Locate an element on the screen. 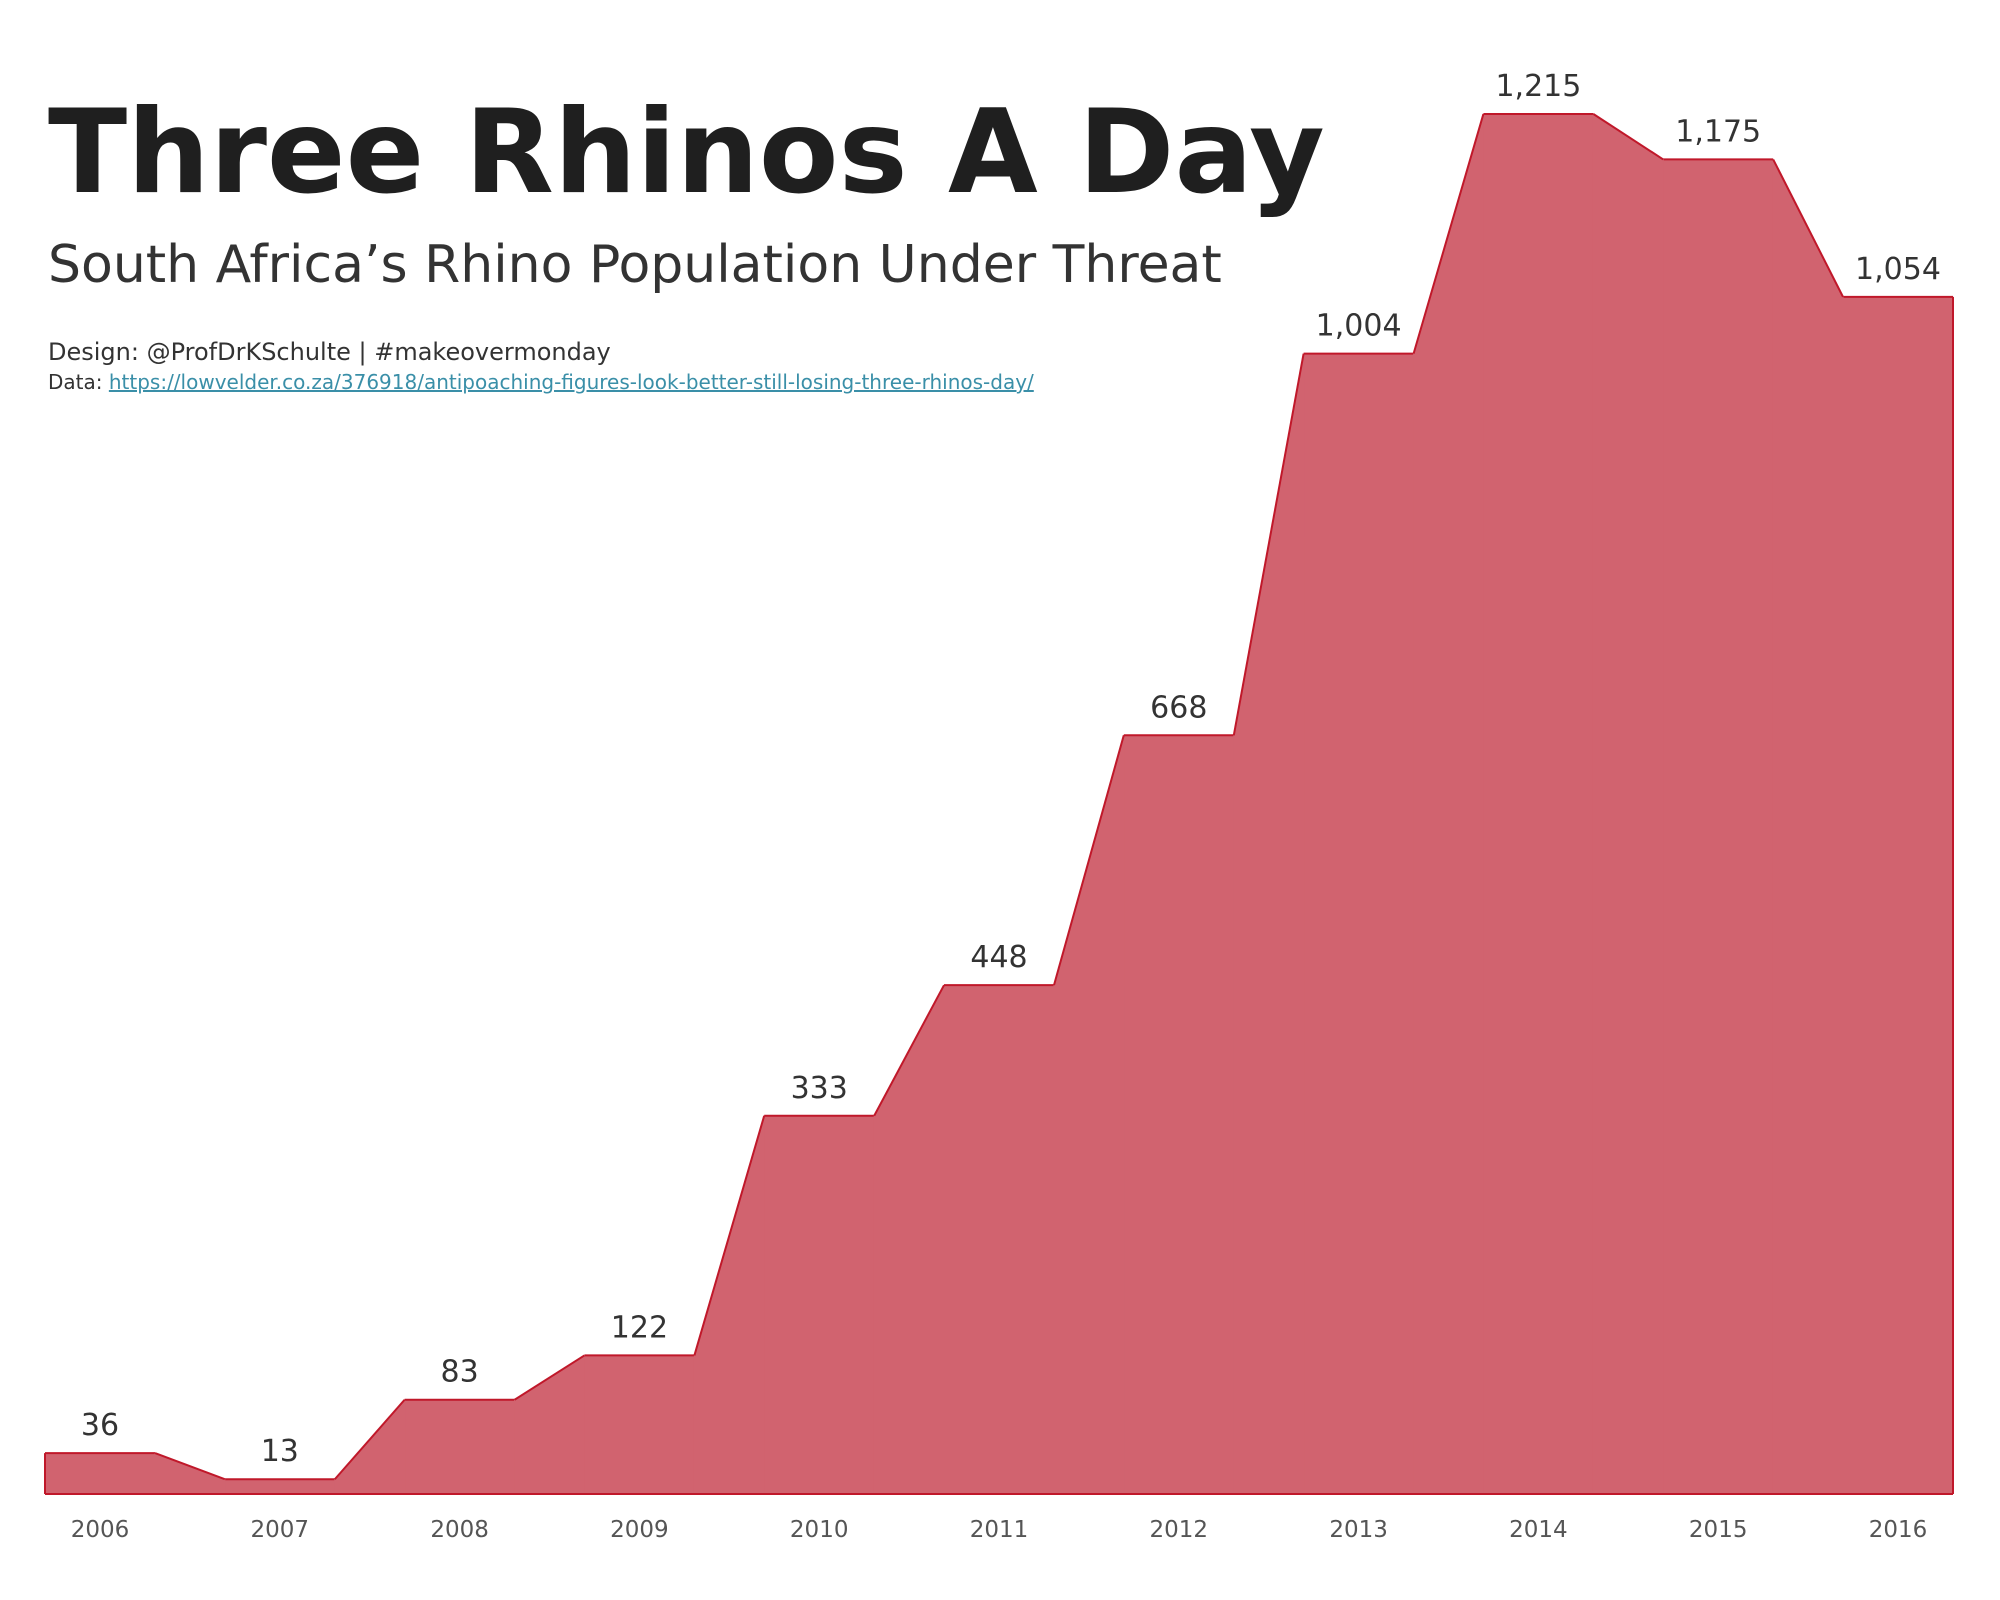 This screenshot has width=2000, height=1600. value-label: 1,215 is located at coordinates (1538, 86).